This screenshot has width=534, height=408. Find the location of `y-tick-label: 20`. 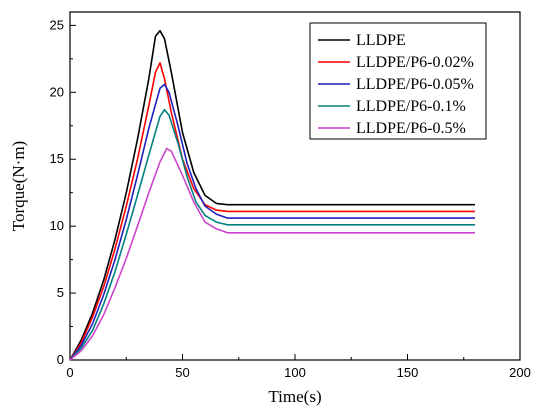

y-tick-label: 20 is located at coordinates (57, 91).